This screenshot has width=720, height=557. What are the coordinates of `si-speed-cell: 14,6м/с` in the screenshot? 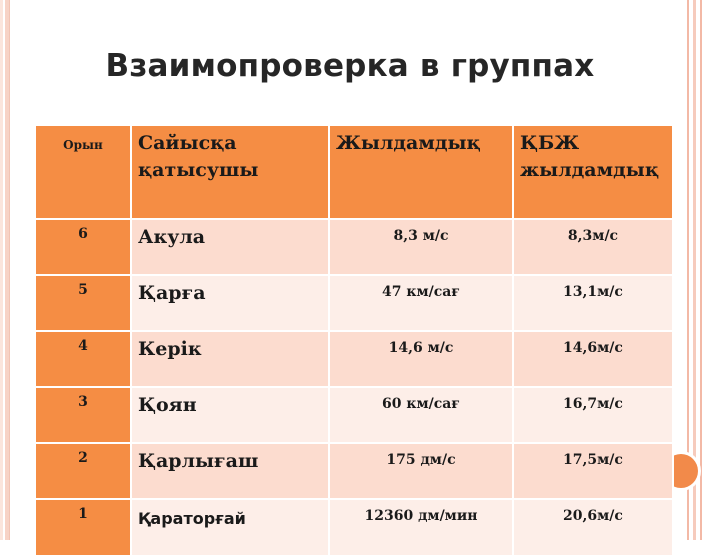 It's located at (593, 359).